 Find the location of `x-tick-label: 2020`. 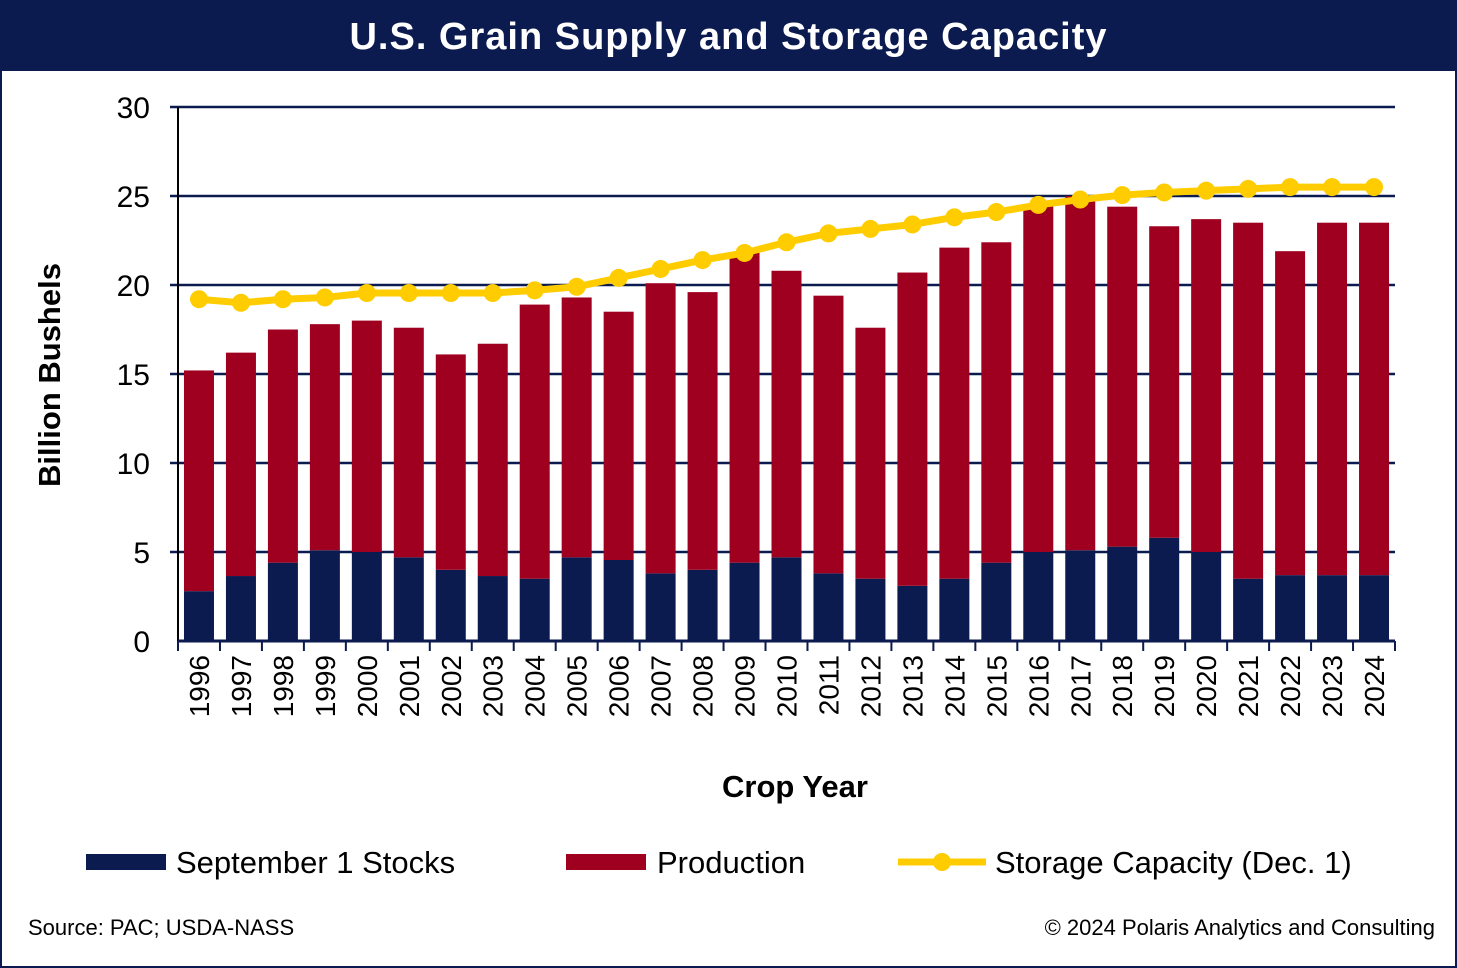

x-tick-label: 2020 is located at coordinates (1206, 686).